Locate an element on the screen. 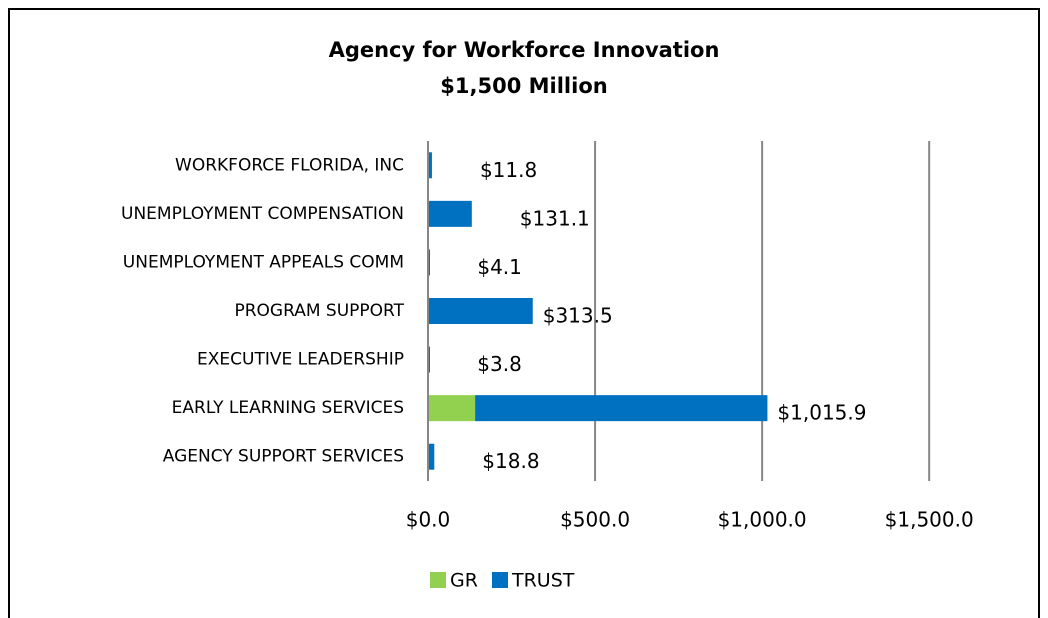  x-tick-label: $0.0 is located at coordinates (428, 520).